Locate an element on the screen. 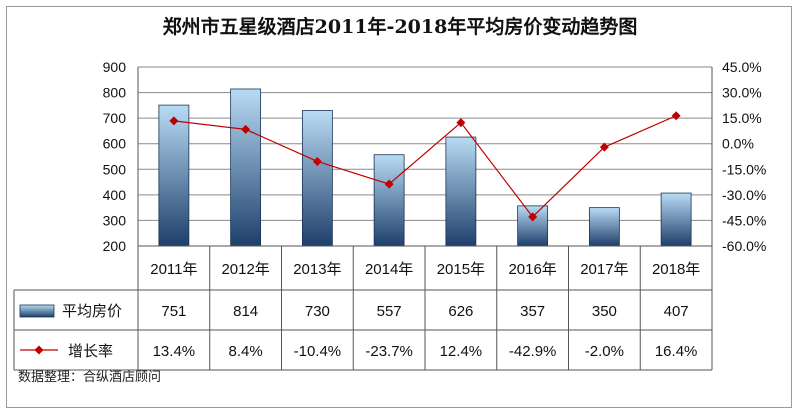 The width and height of the screenshot is (800, 415). source-note: 数据整理：合纵酒店顾问 is located at coordinates (90, 377).